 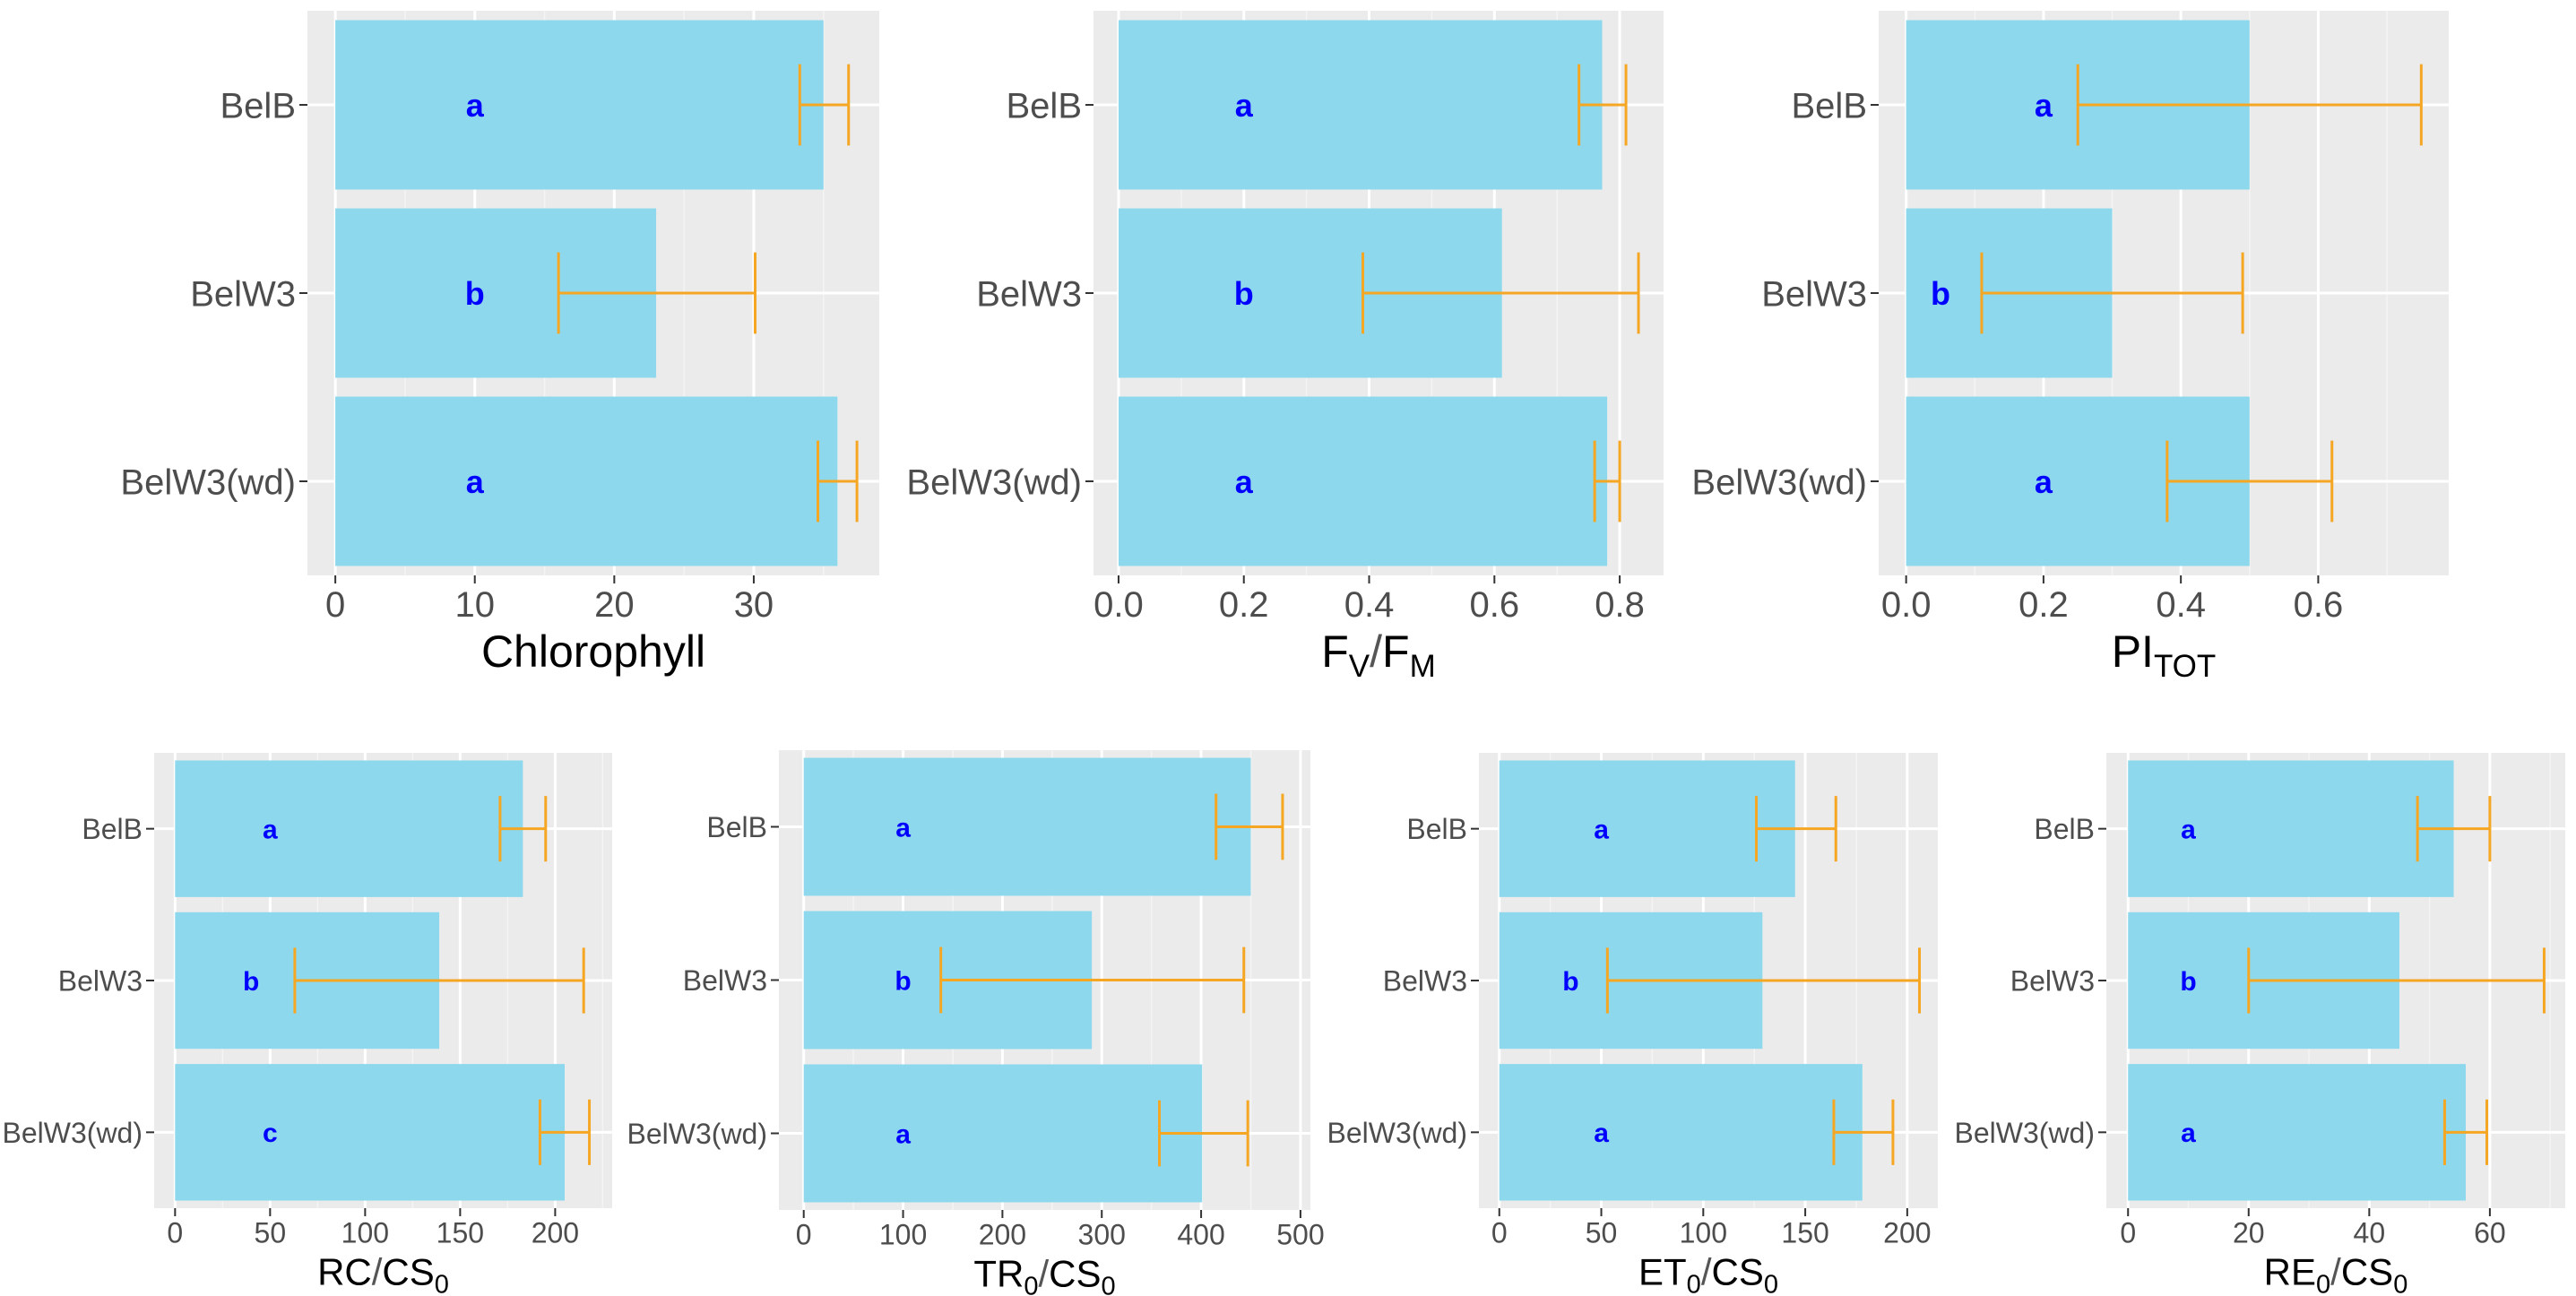 What do you see at coordinates (2490, 1232) in the screenshot?
I see `x-tick-label: 60` at bounding box center [2490, 1232].